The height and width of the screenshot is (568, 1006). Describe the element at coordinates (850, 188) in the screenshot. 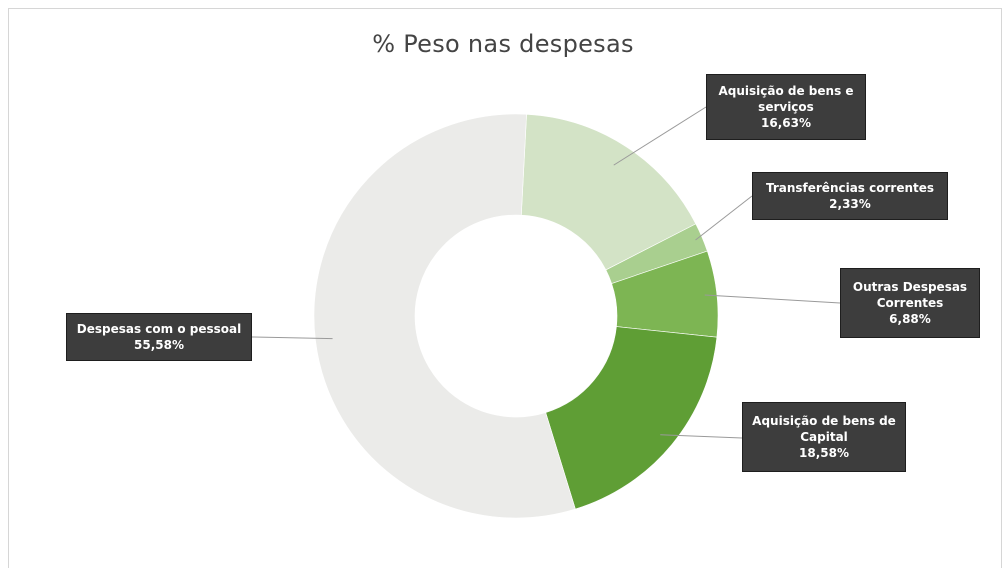

I see `data-label-category: Transferências correntes` at that location.